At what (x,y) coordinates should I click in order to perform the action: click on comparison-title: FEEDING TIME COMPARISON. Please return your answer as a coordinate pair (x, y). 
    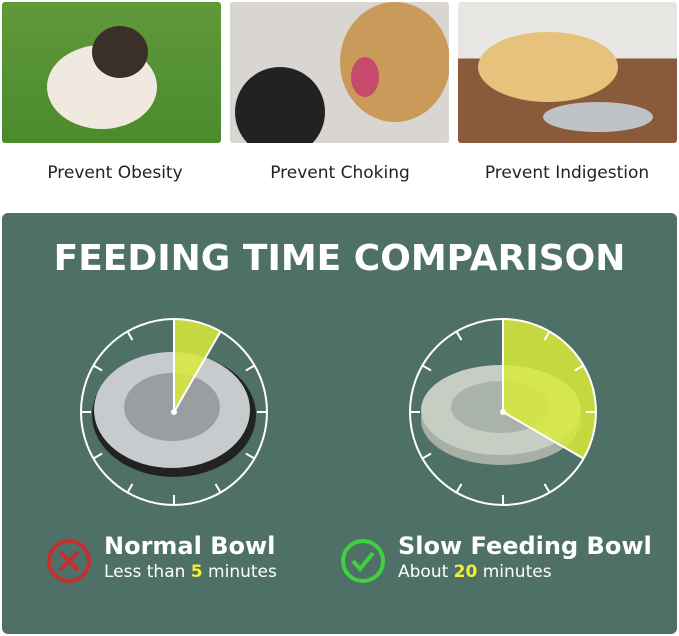
    Looking at the image, I should click on (339, 258).